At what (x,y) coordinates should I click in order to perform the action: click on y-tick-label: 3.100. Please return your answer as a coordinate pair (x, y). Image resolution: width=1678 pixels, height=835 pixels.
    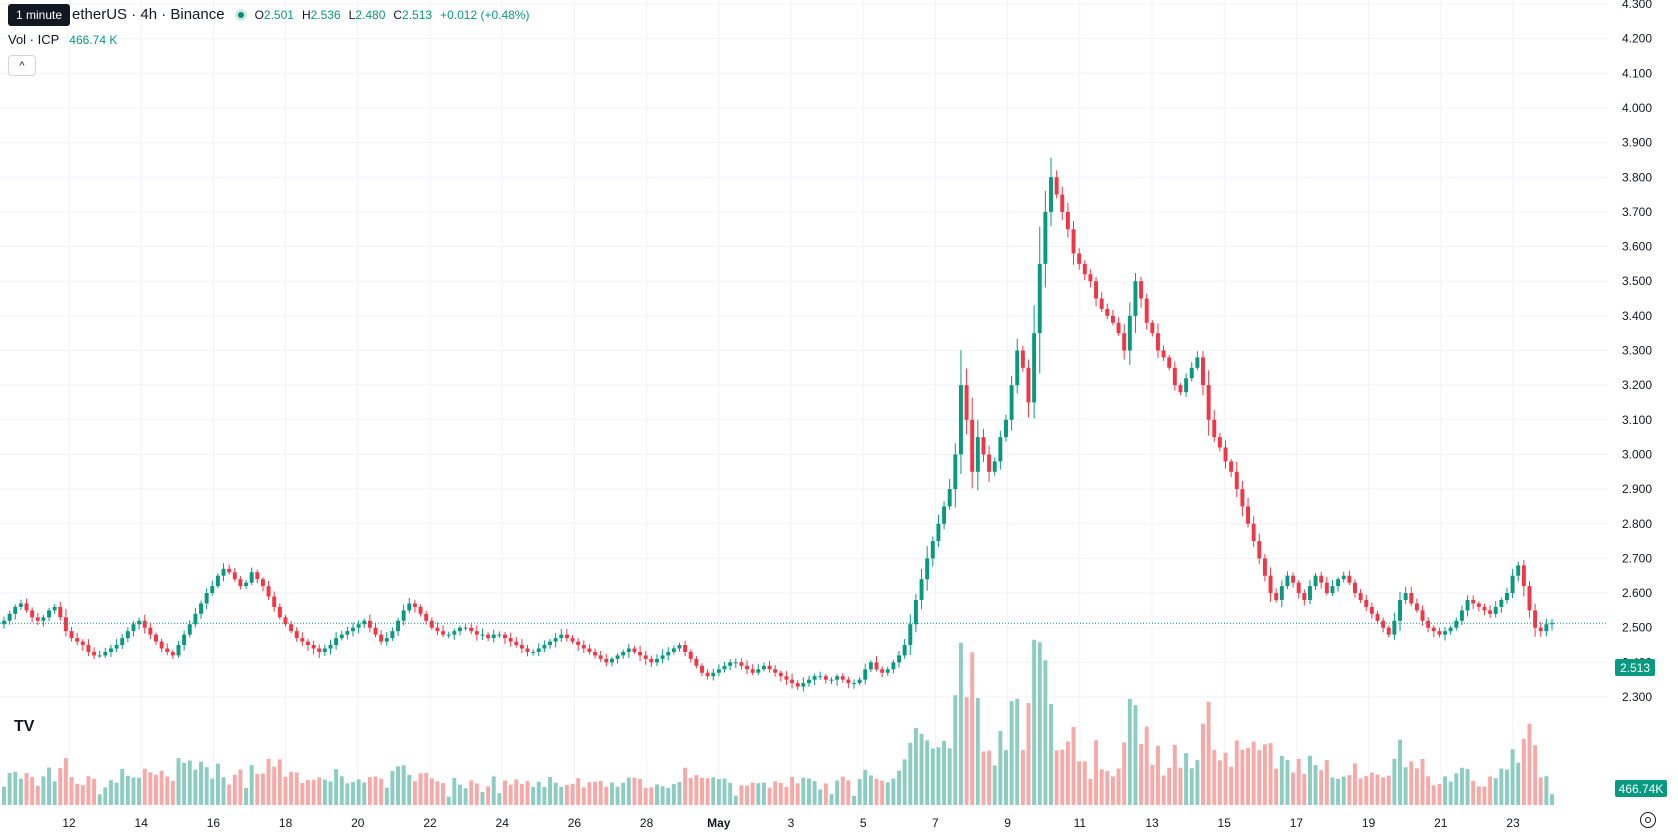
    Looking at the image, I should click on (1637, 420).